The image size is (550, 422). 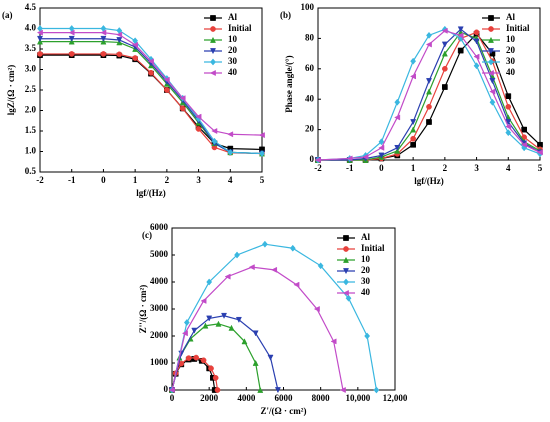 What do you see at coordinates (31, 69) in the screenshot?
I see `y-tick-label: 3.0` at bounding box center [31, 69].